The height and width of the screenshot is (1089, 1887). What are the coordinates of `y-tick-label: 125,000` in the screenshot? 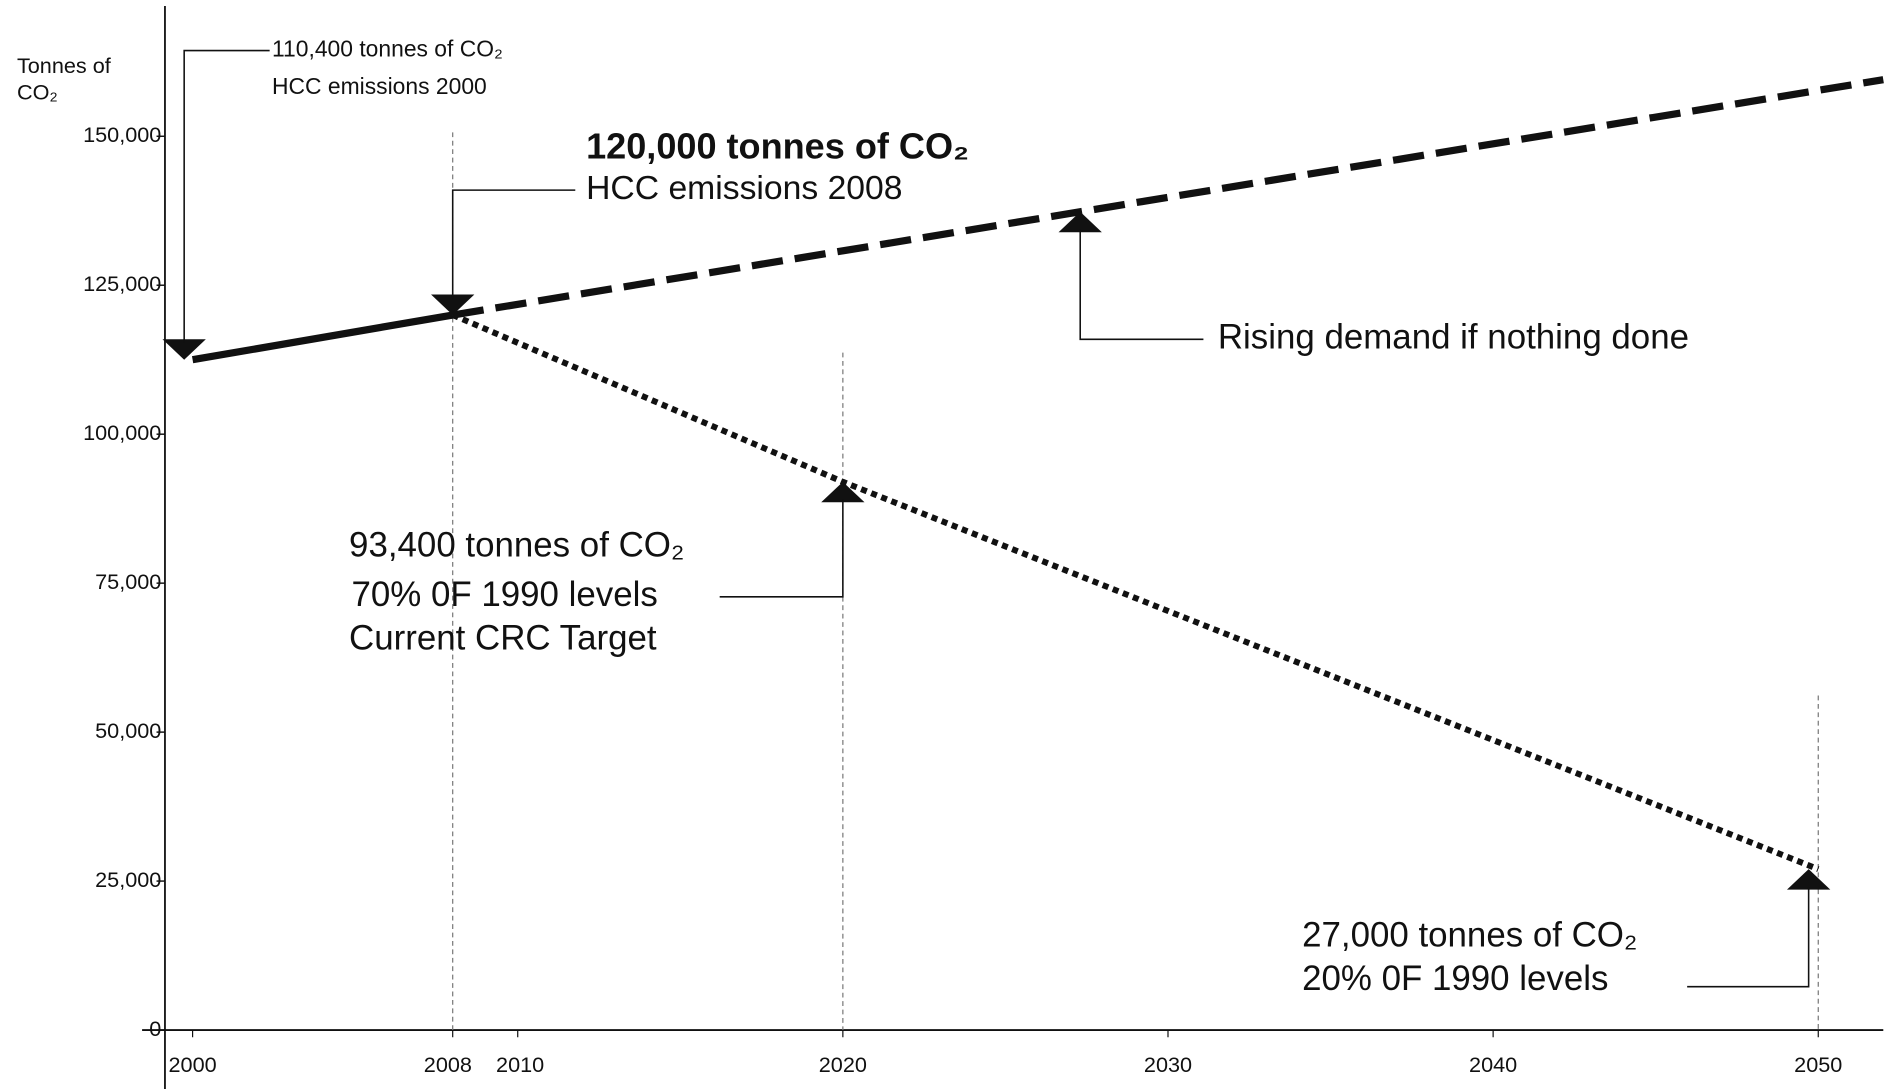 It's located at (122, 283).